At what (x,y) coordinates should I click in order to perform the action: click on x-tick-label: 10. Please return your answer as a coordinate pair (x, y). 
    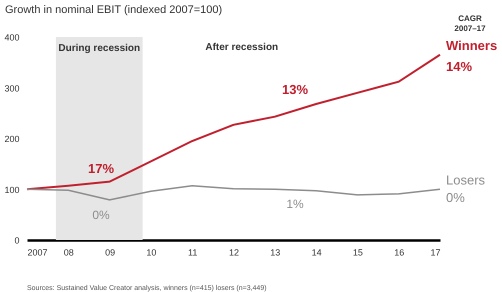
    Looking at the image, I should click on (151, 253).